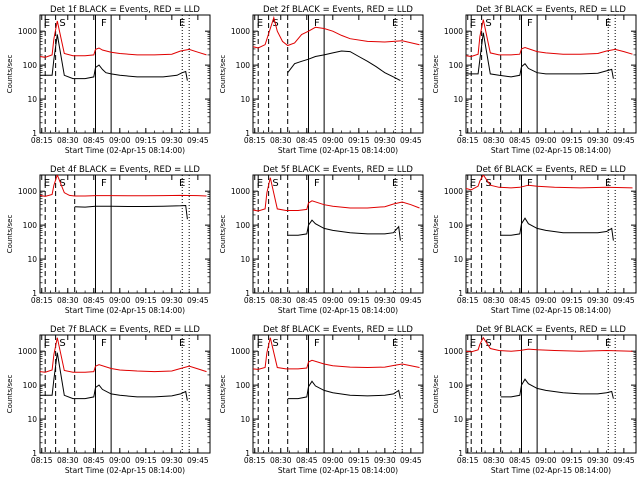 The height and width of the screenshot is (484, 640). I want to click on plot-title: Det 3f BLACK = Events, RED = LLD, so click(551, 10).